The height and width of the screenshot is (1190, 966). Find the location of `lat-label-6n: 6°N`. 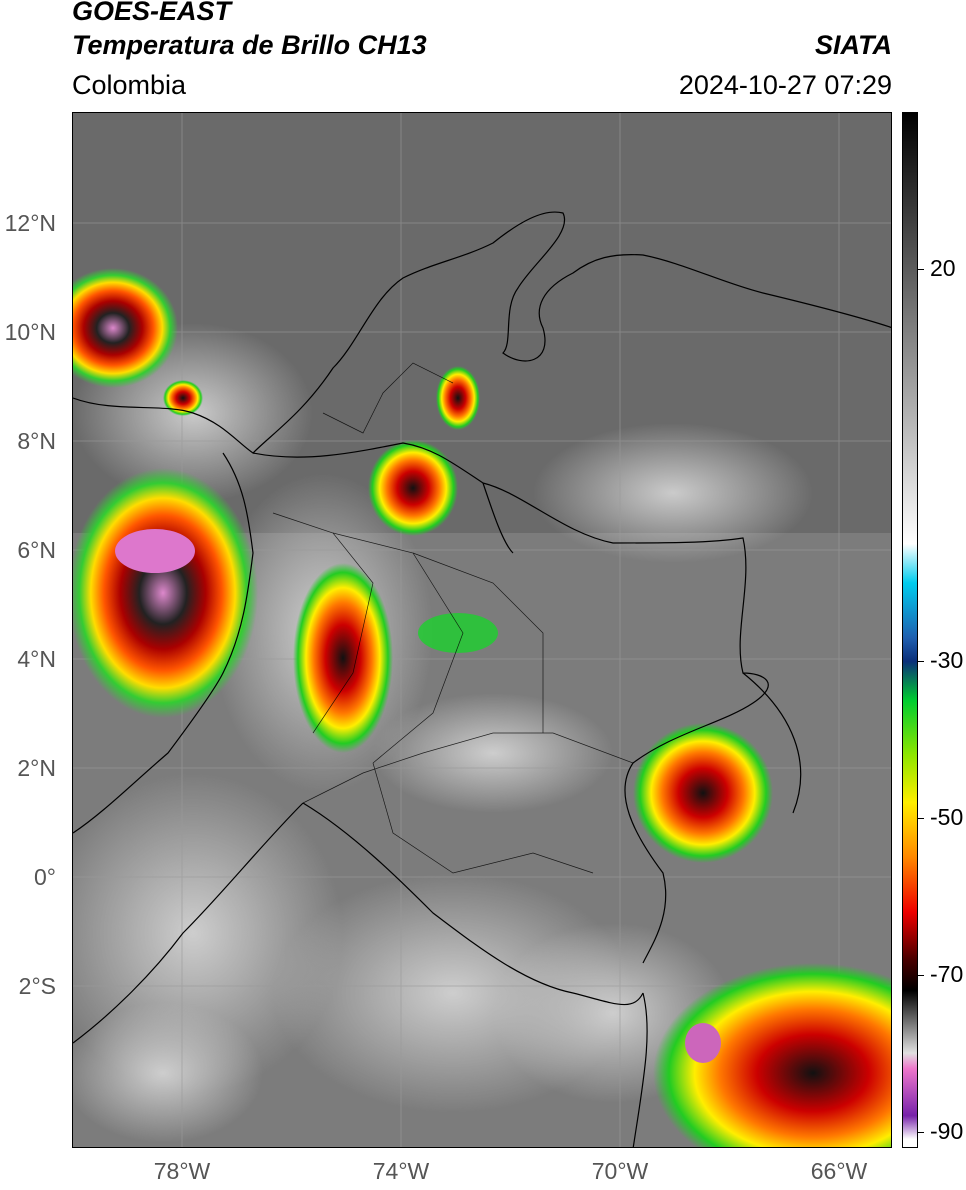

lat-label-6n: 6°N is located at coordinates (36, 550).